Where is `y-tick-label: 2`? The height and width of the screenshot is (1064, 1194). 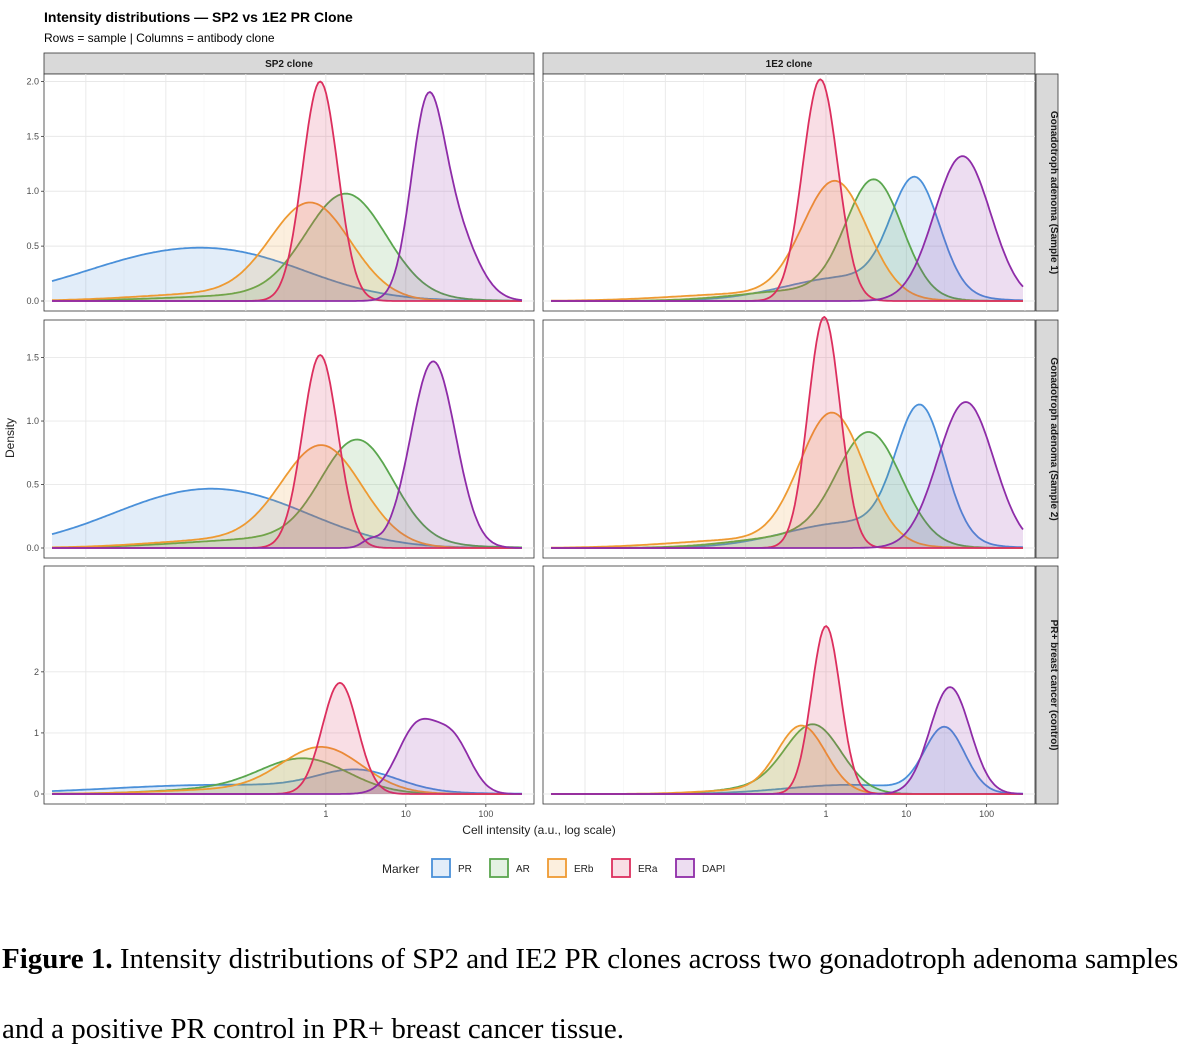
y-tick-label: 2 is located at coordinates (36, 672).